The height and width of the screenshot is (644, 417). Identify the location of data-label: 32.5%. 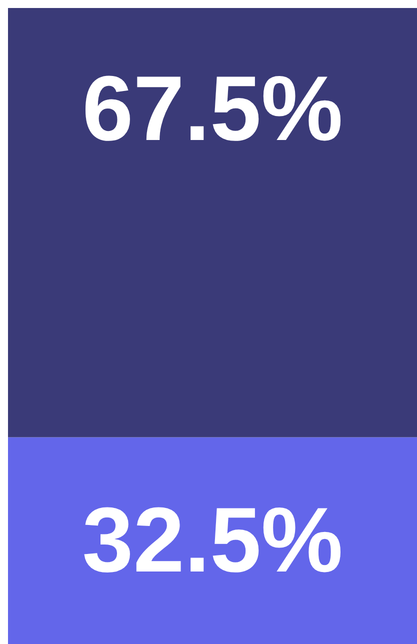
(212, 541).